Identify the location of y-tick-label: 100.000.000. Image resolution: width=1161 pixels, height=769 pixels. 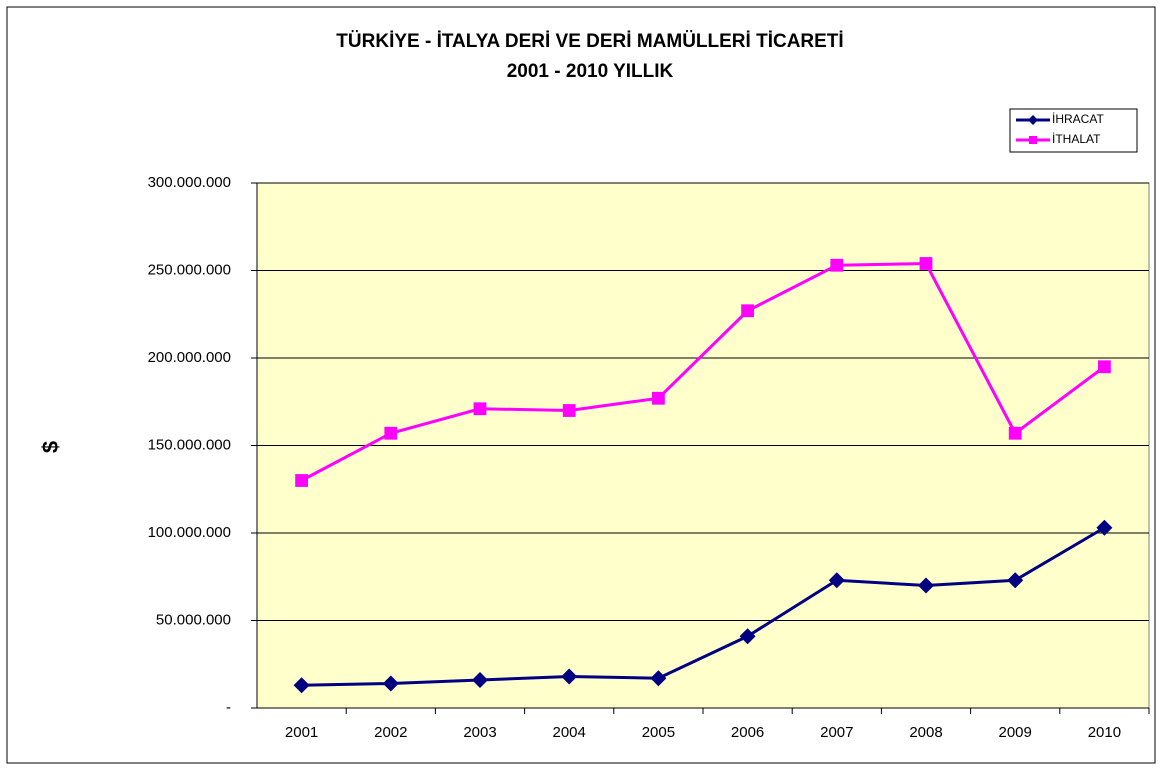
(189, 532).